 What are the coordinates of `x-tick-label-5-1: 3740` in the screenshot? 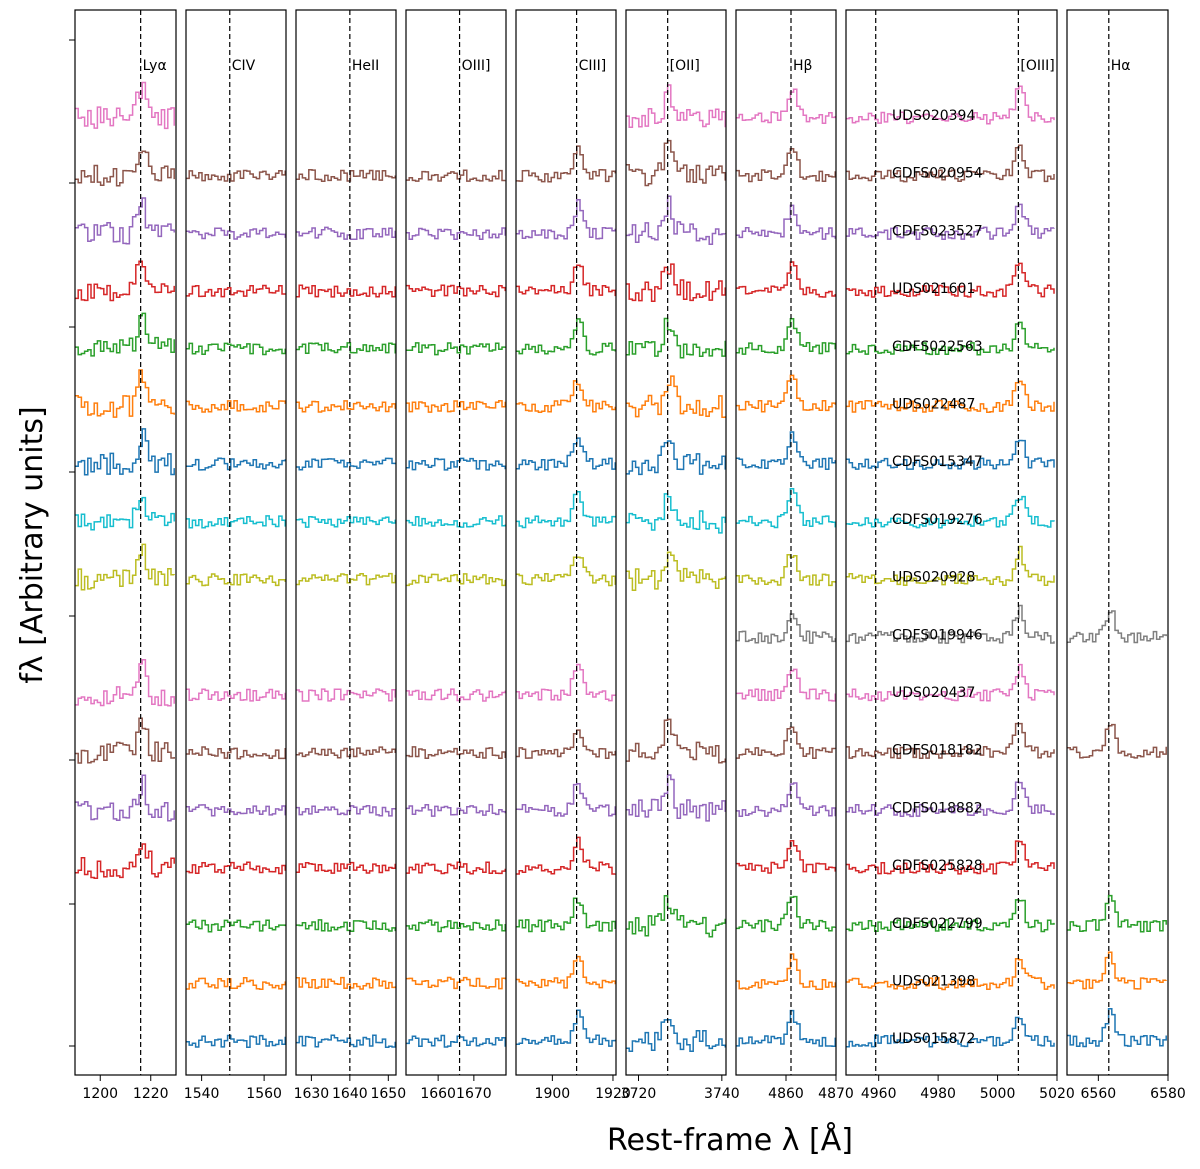 It's located at (722, 1094).